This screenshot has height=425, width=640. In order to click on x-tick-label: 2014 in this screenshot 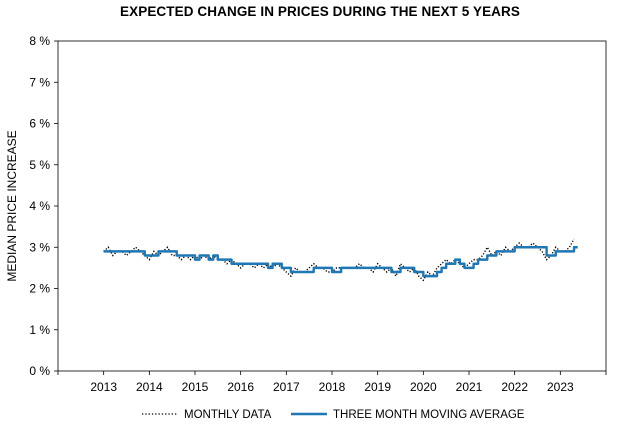, I will do `click(149, 387)`.